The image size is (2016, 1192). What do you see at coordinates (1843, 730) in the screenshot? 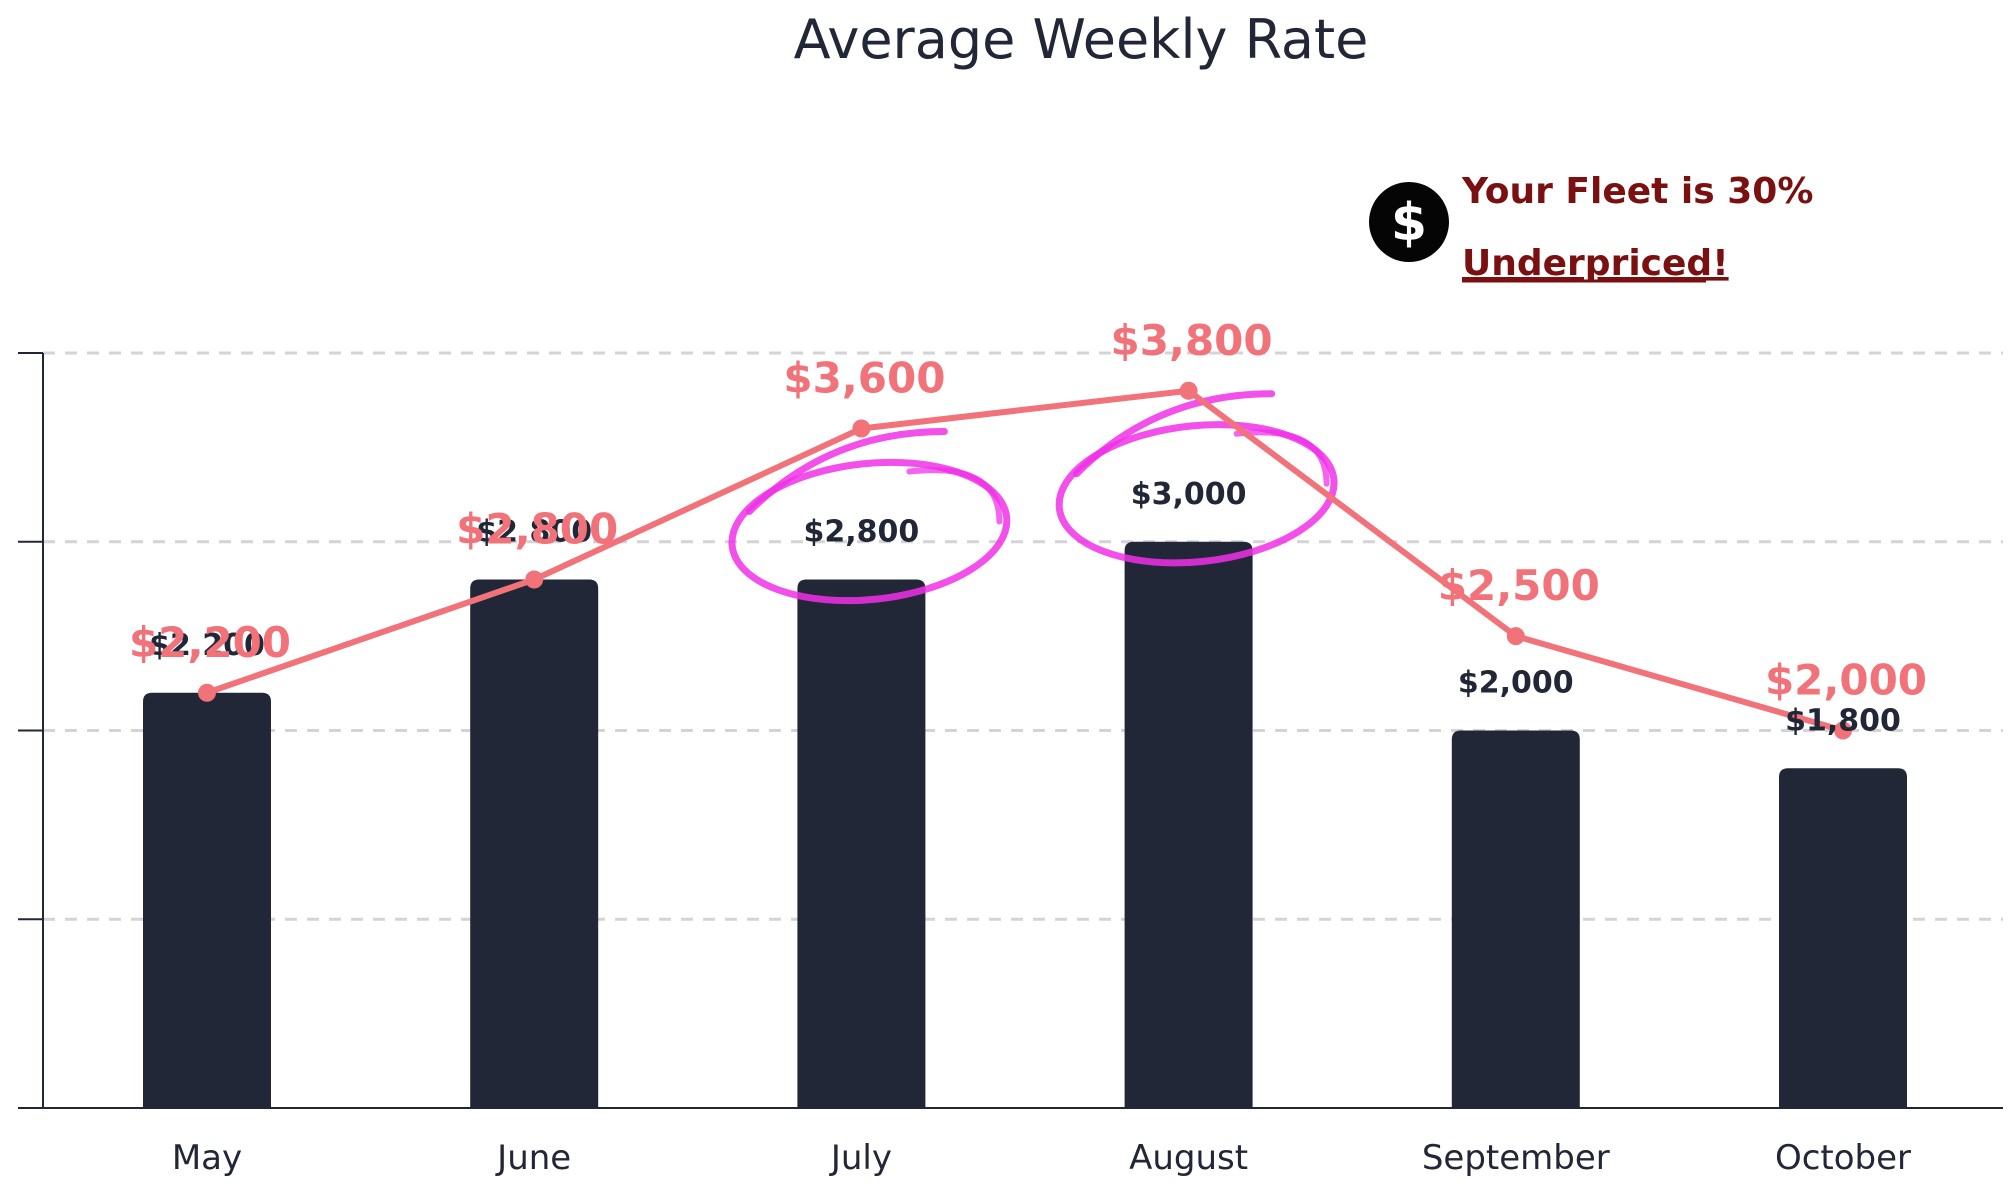
I see `line-point-october` at bounding box center [1843, 730].